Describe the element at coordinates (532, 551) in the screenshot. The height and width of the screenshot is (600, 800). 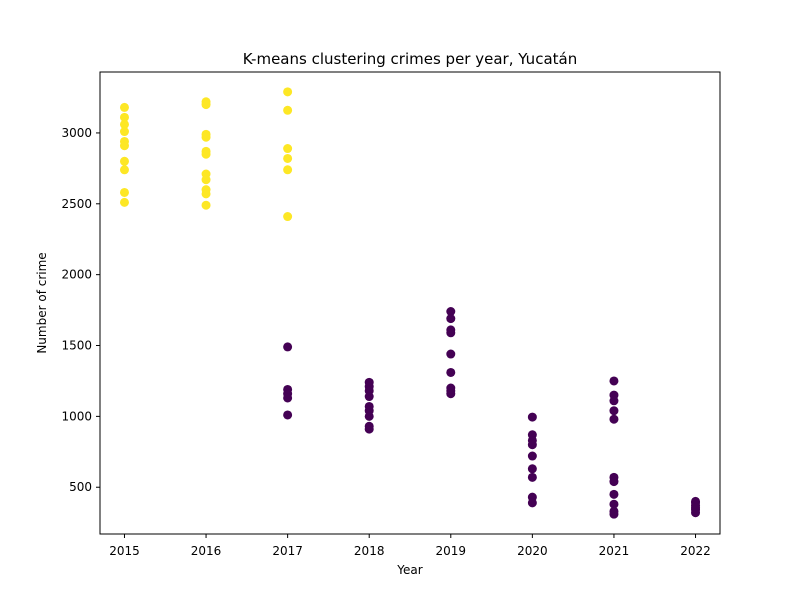
I see `x-tick-label: 2020` at that location.